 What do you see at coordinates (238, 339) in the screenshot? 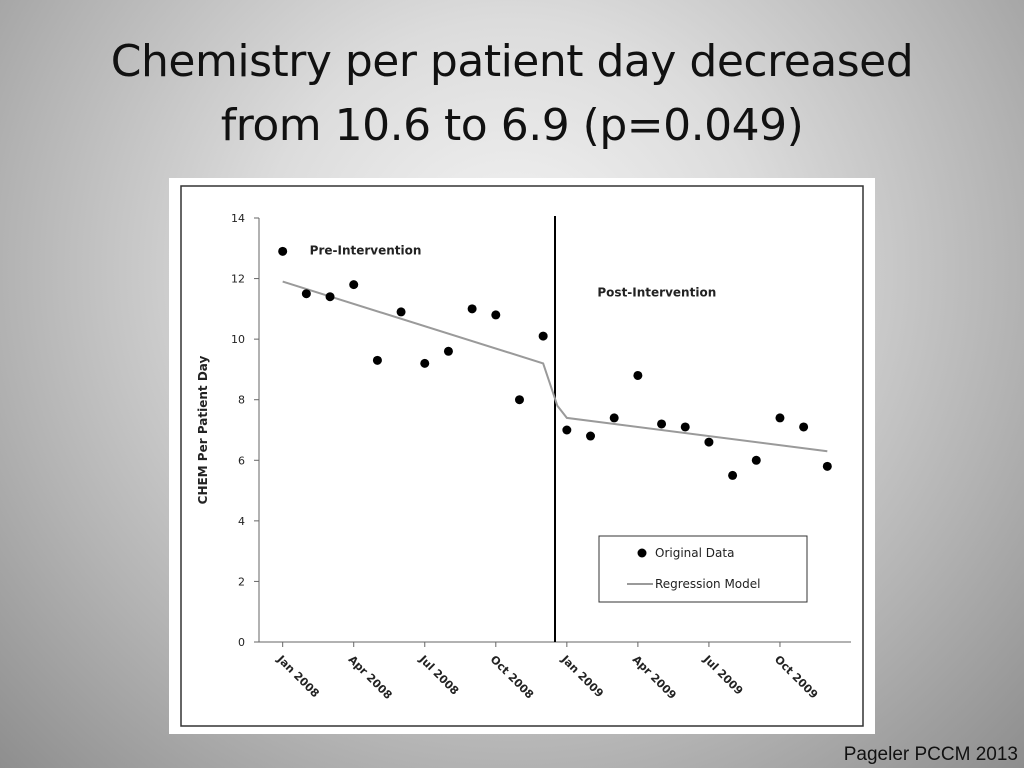
I see `y-tick-label: 10` at bounding box center [238, 339].